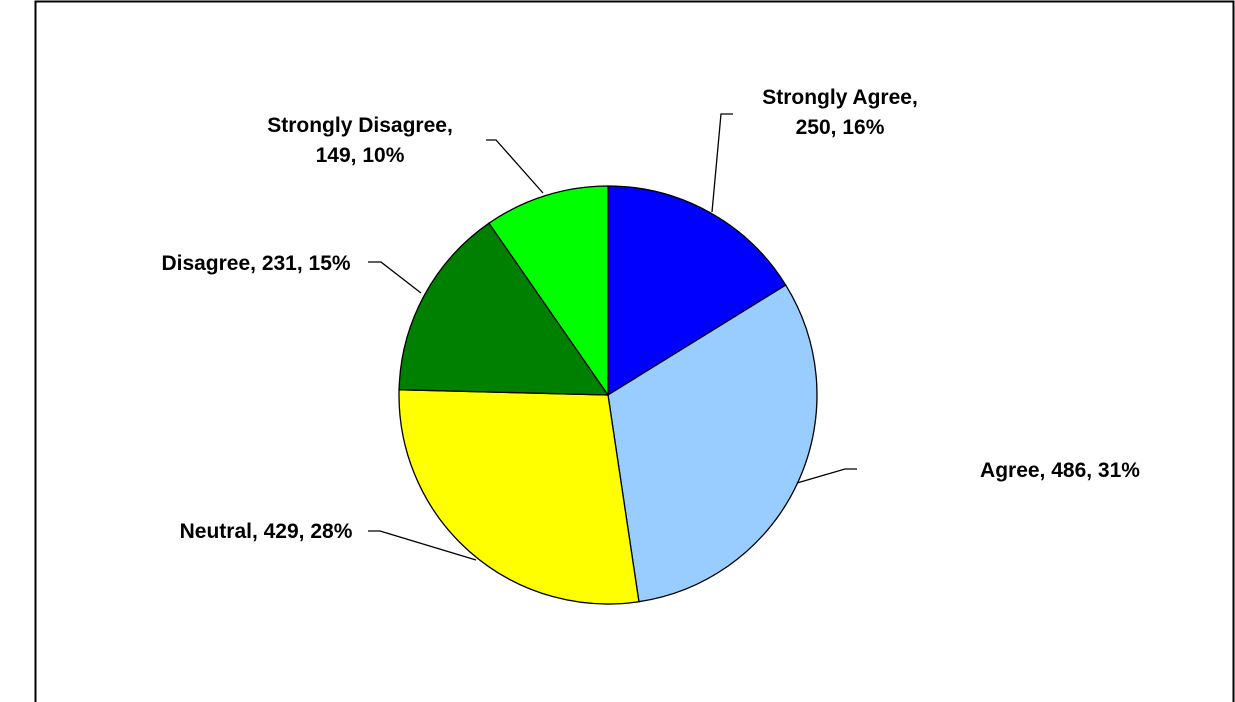 This screenshot has height=702, width=1235. I want to click on pie-slice-disagree, so click(504, 309).